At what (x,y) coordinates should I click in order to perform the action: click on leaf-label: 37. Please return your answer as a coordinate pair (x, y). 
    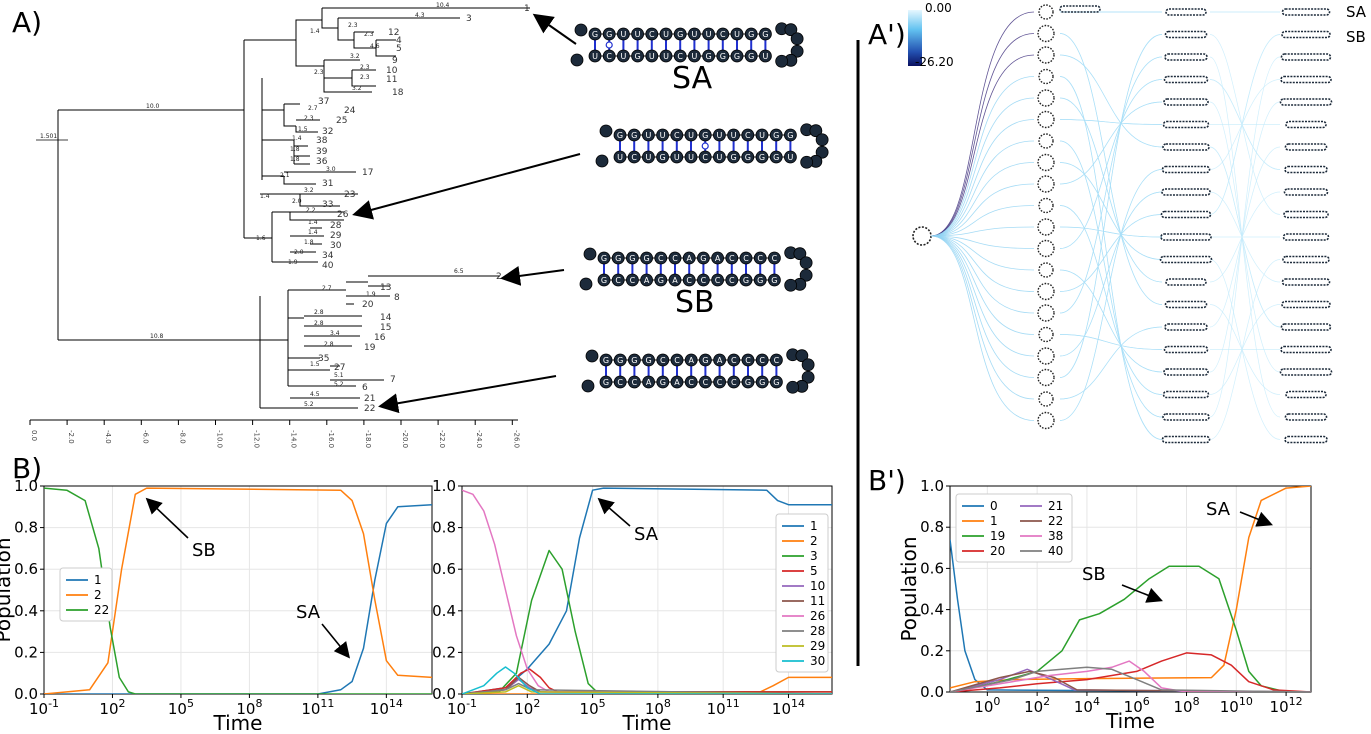
    Looking at the image, I should click on (323, 102).